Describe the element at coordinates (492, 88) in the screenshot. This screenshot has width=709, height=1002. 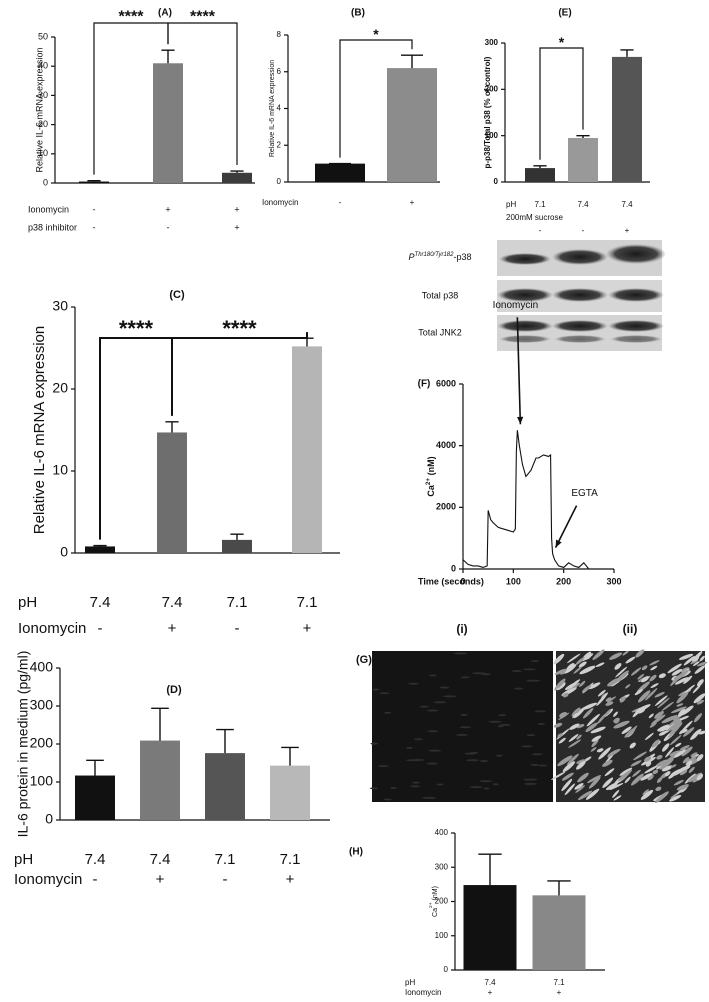
I see `y-tick-label: 200` at that location.